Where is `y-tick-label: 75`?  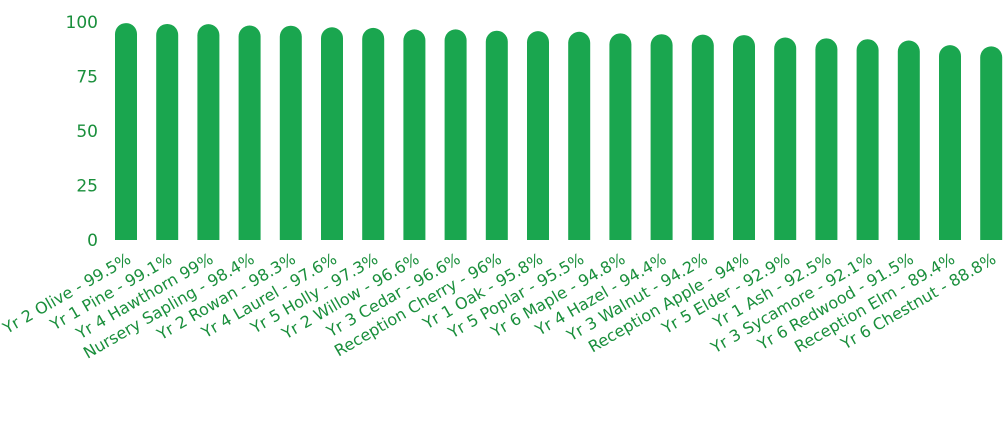
y-tick-label: 75 is located at coordinates (87, 78).